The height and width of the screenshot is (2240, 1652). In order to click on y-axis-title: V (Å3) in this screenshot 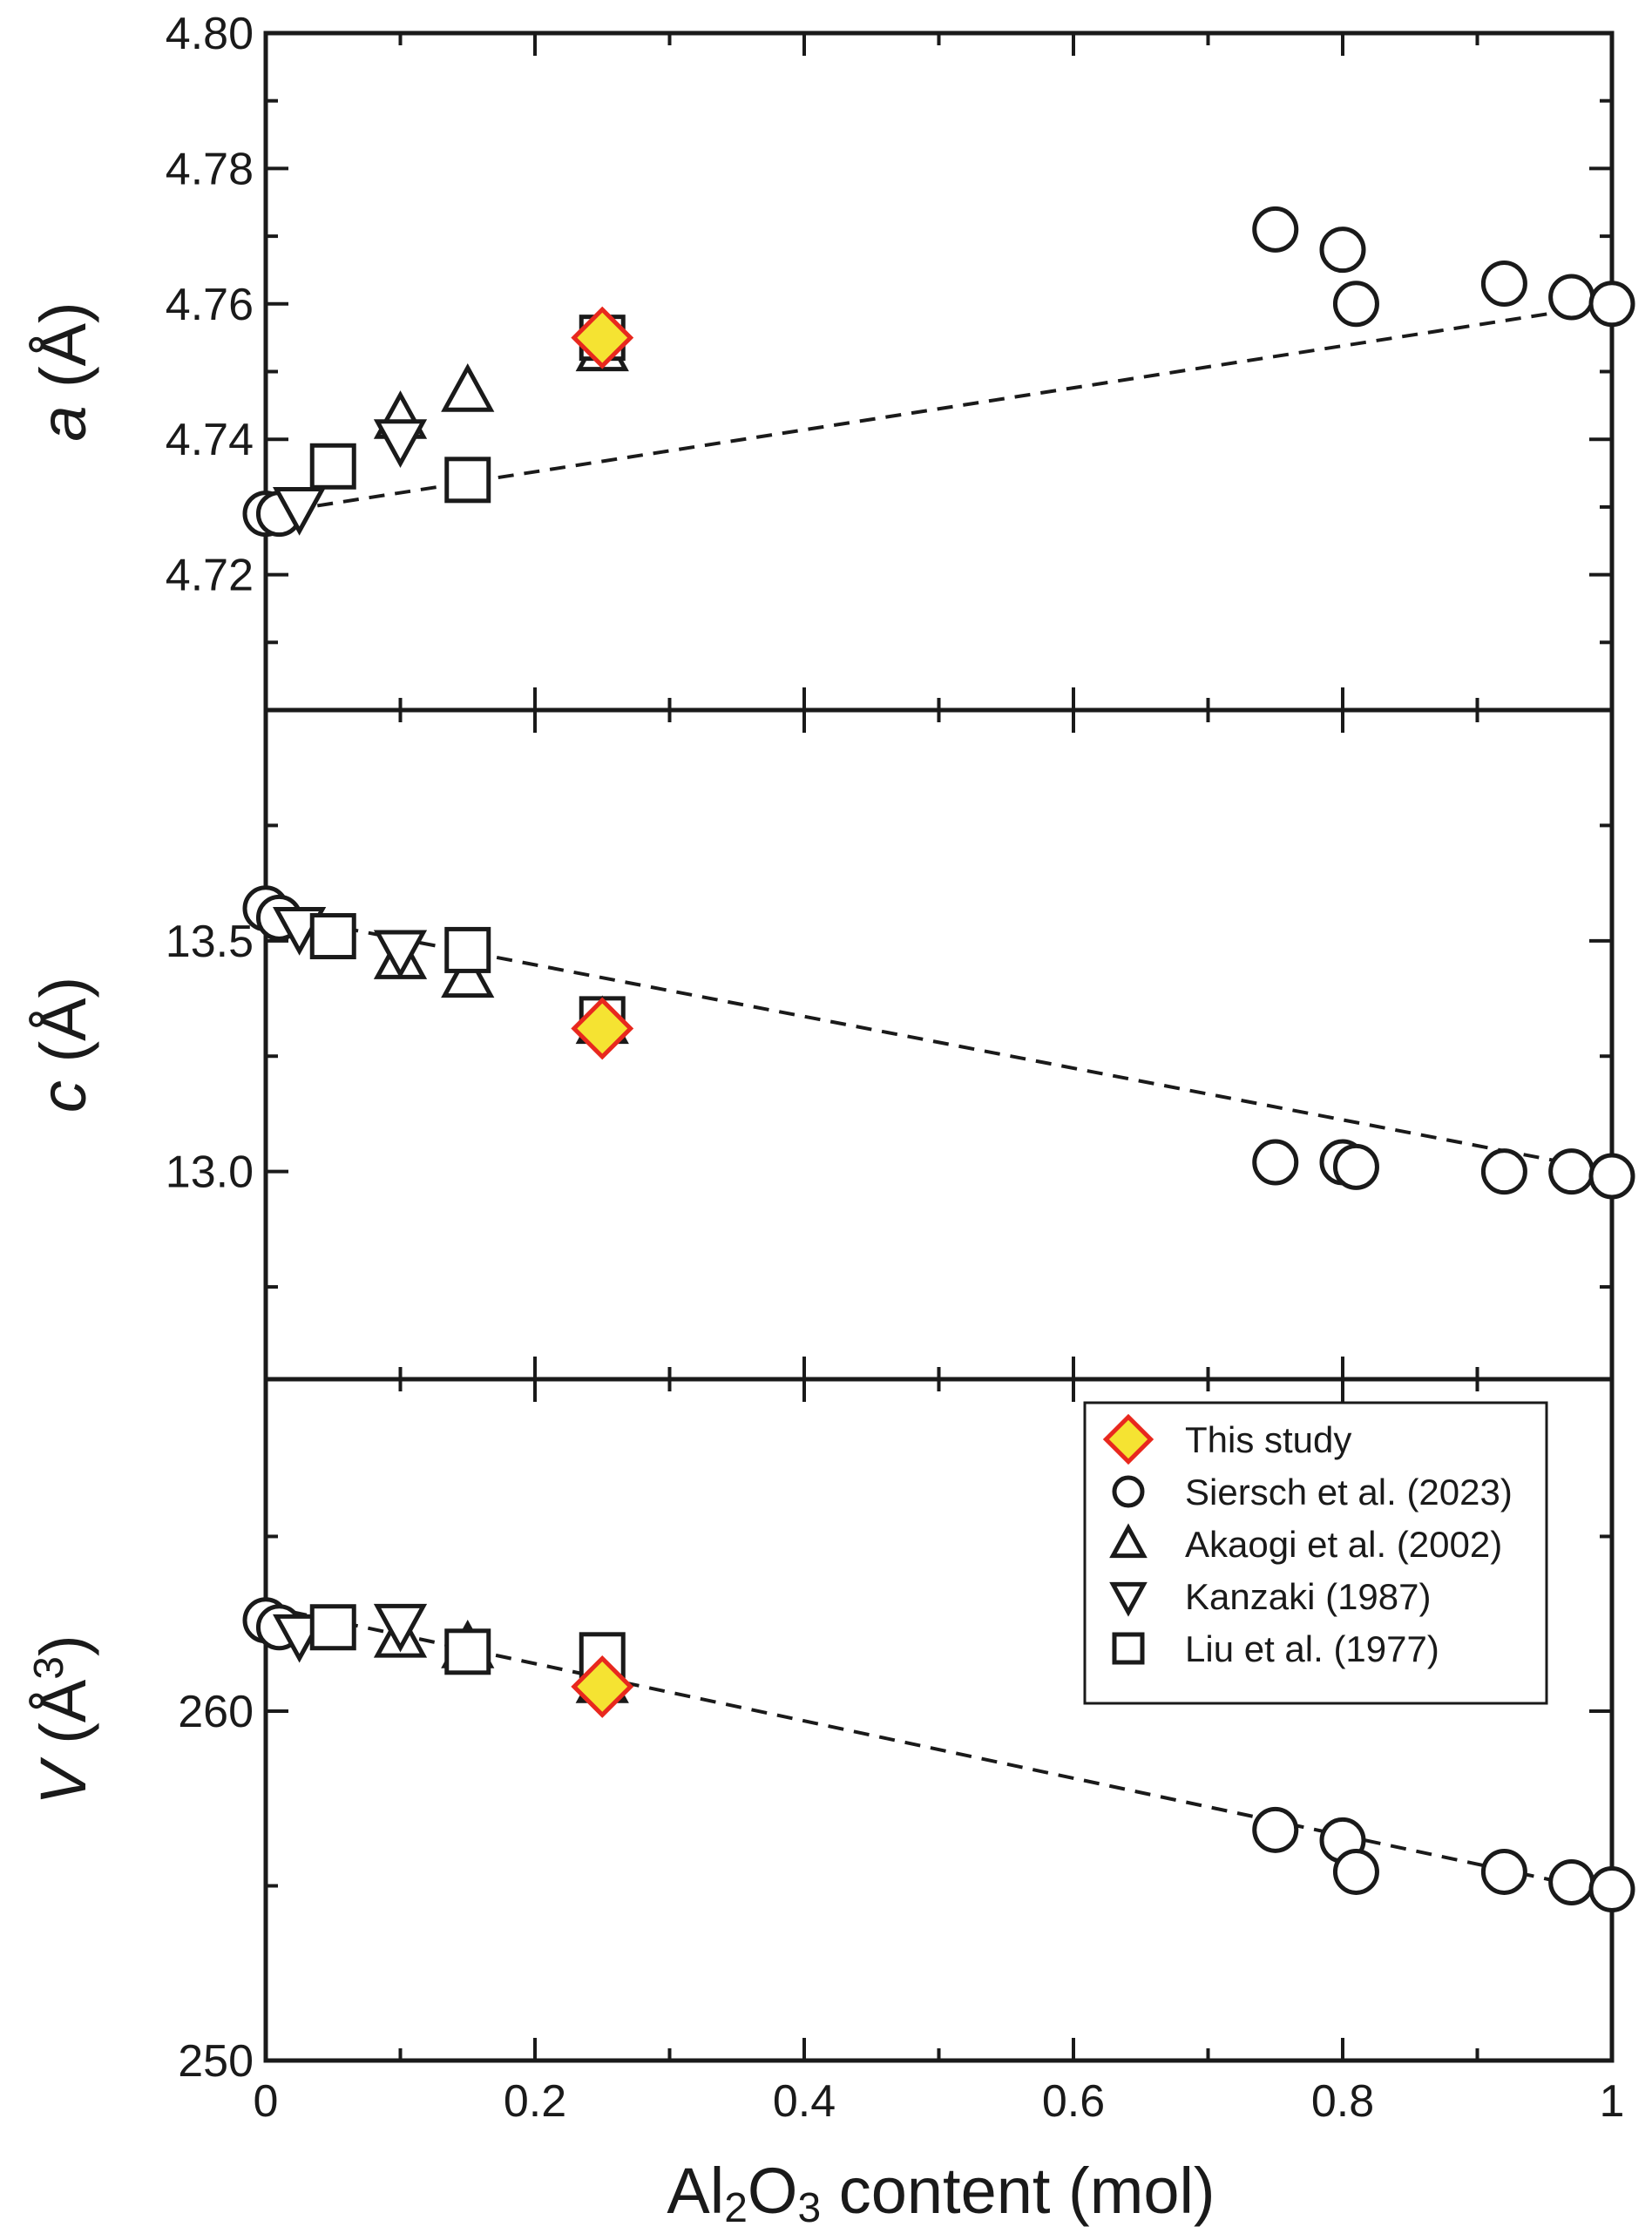, I will do `click(62, 1719)`.